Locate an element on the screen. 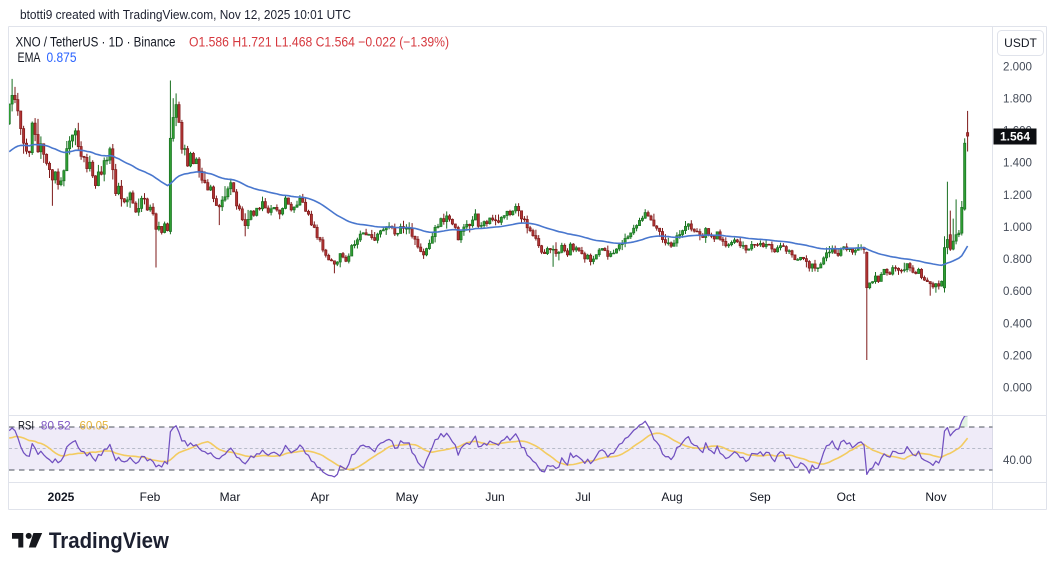 The width and height of the screenshot is (1057, 571). svg-text: 1.400 is located at coordinates (1017, 163).